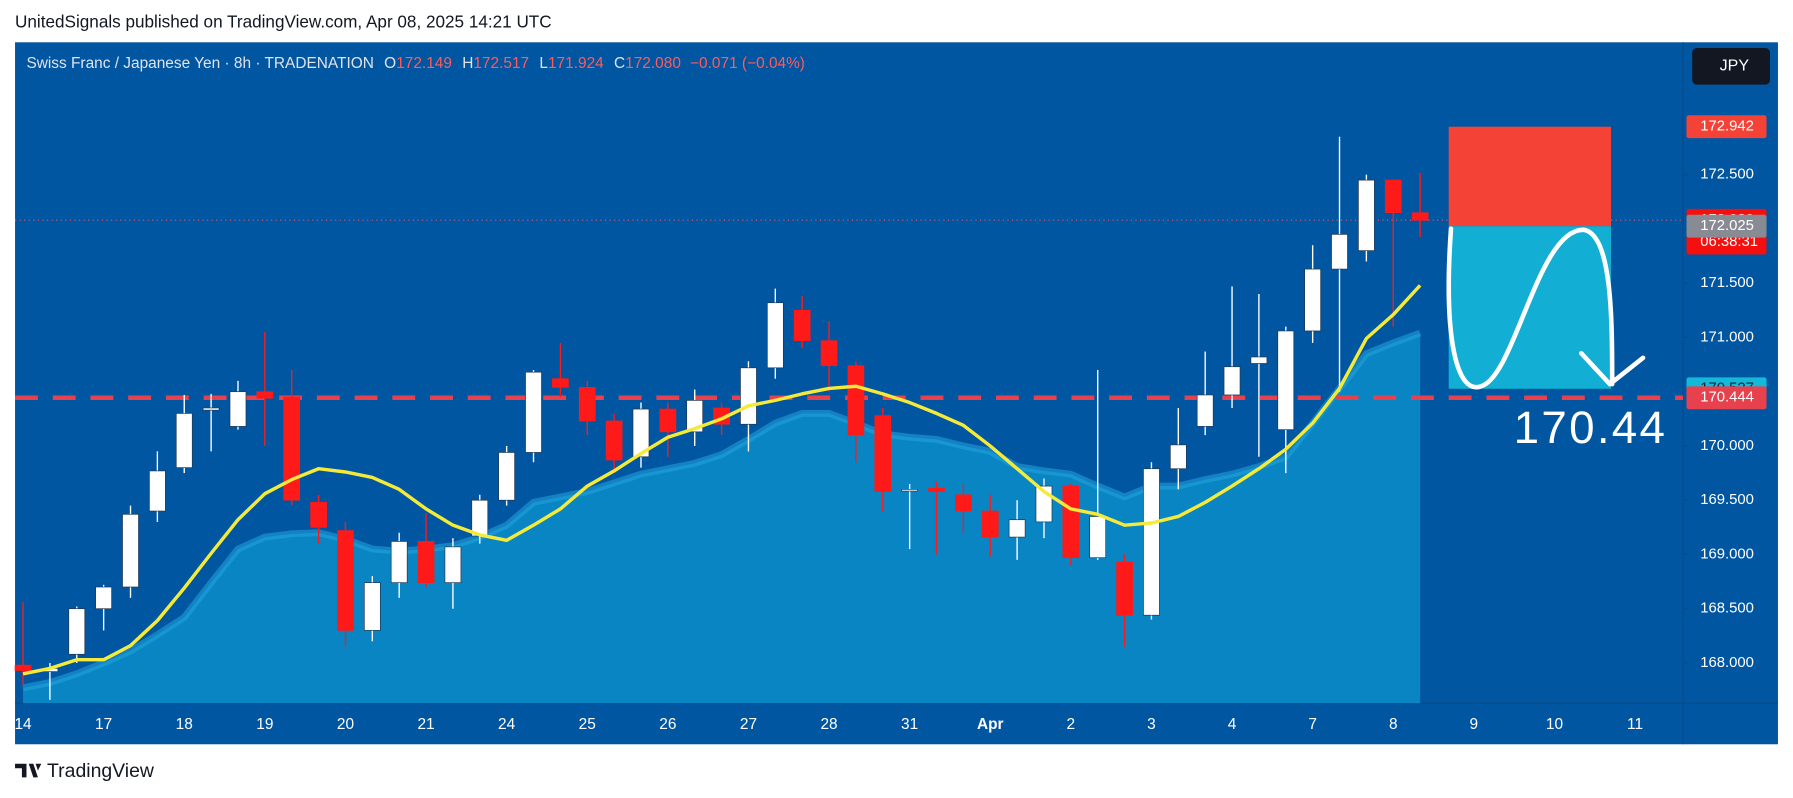 This screenshot has width=1793, height=798. What do you see at coordinates (653, 63) in the screenshot?
I see `legend-field-value: 172.080` at bounding box center [653, 63].